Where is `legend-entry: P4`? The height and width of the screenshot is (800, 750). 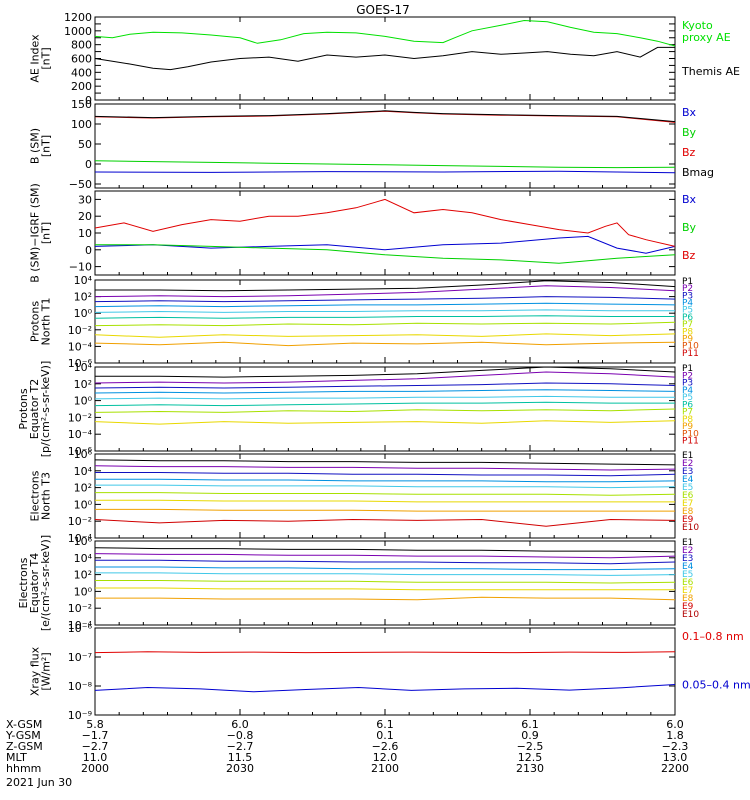 legend-entry: P4 is located at coordinates (687, 304).